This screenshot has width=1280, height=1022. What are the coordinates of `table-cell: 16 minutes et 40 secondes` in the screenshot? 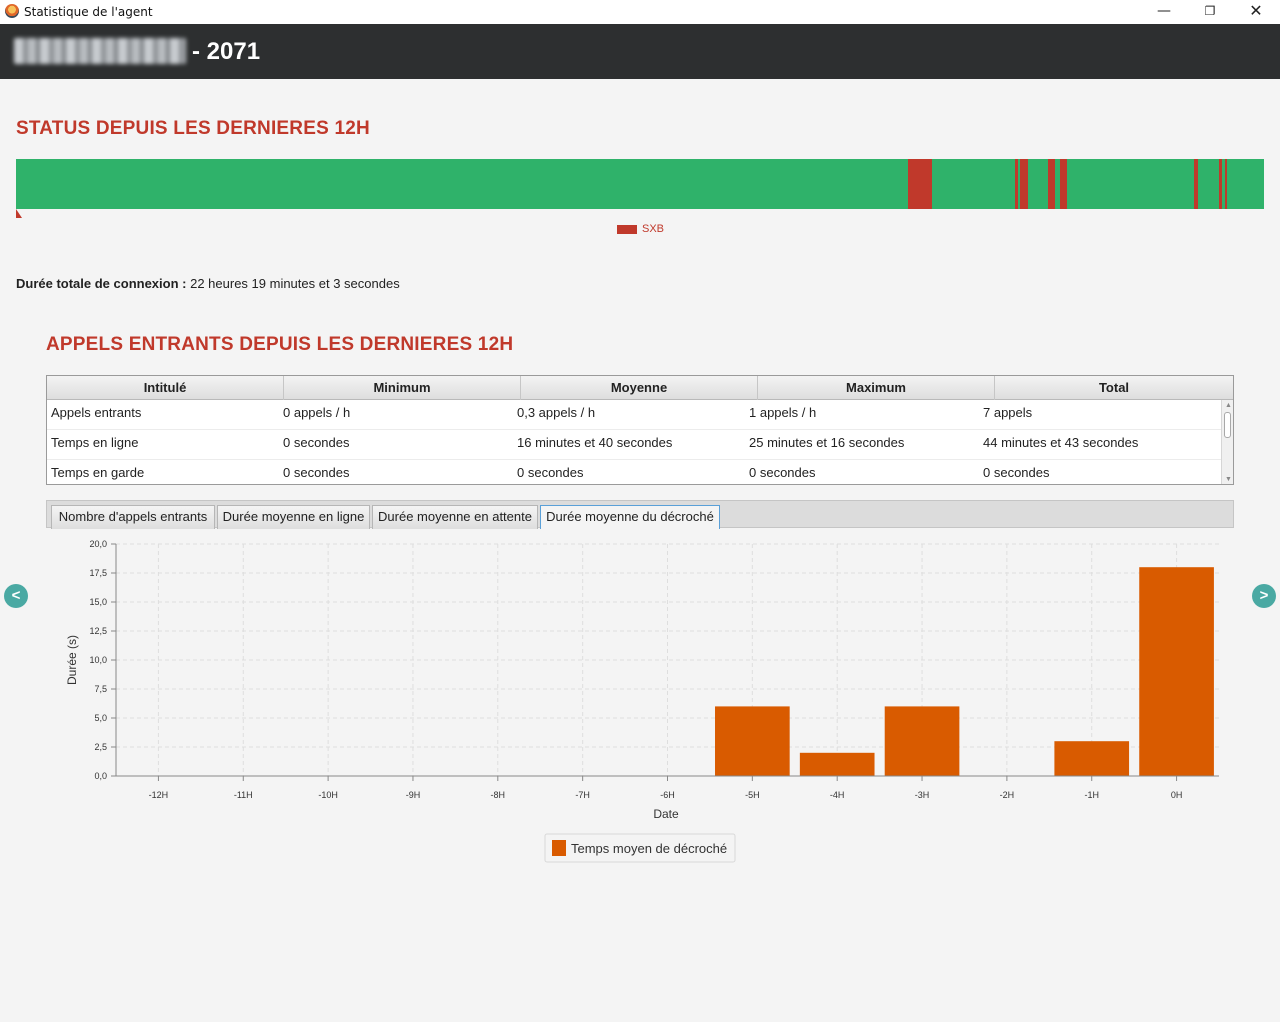 It's located at (595, 442).